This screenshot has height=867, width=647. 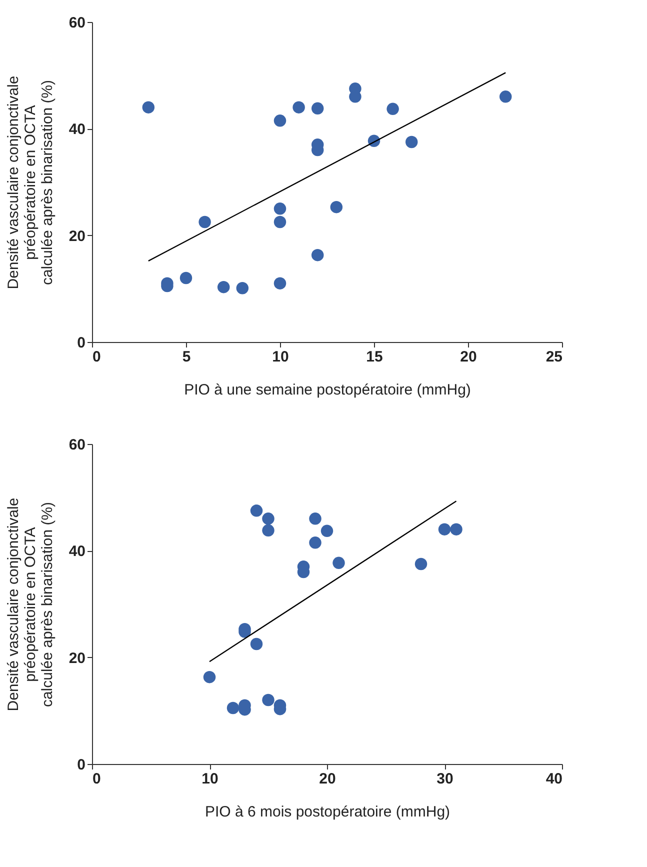 I want to click on x-tick-label: 15, so click(x=374, y=357).